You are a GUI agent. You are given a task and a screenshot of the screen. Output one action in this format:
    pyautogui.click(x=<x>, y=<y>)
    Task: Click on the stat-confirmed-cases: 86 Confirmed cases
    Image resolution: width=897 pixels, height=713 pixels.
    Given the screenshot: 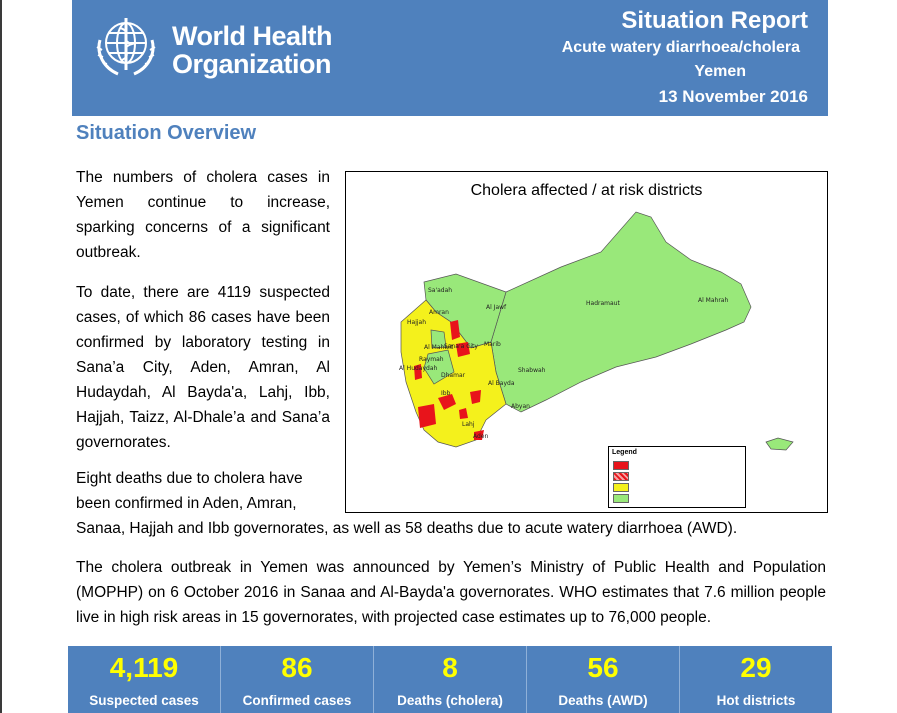 What is the action you would take?
    pyautogui.click(x=296, y=679)
    